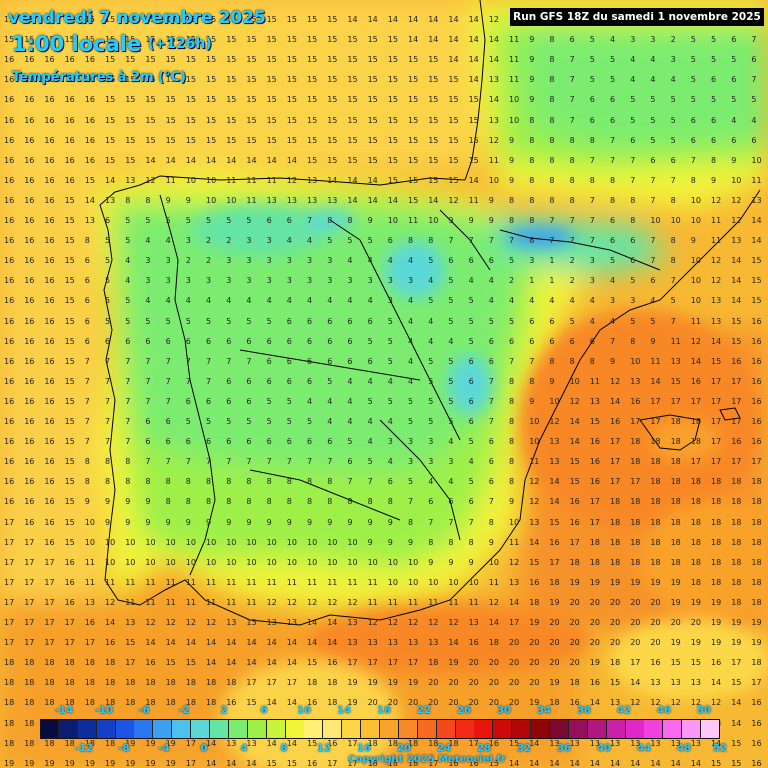  What do you see at coordinates (504, 710) in the screenshot?
I see `legend-label-top: 30` at bounding box center [504, 710].